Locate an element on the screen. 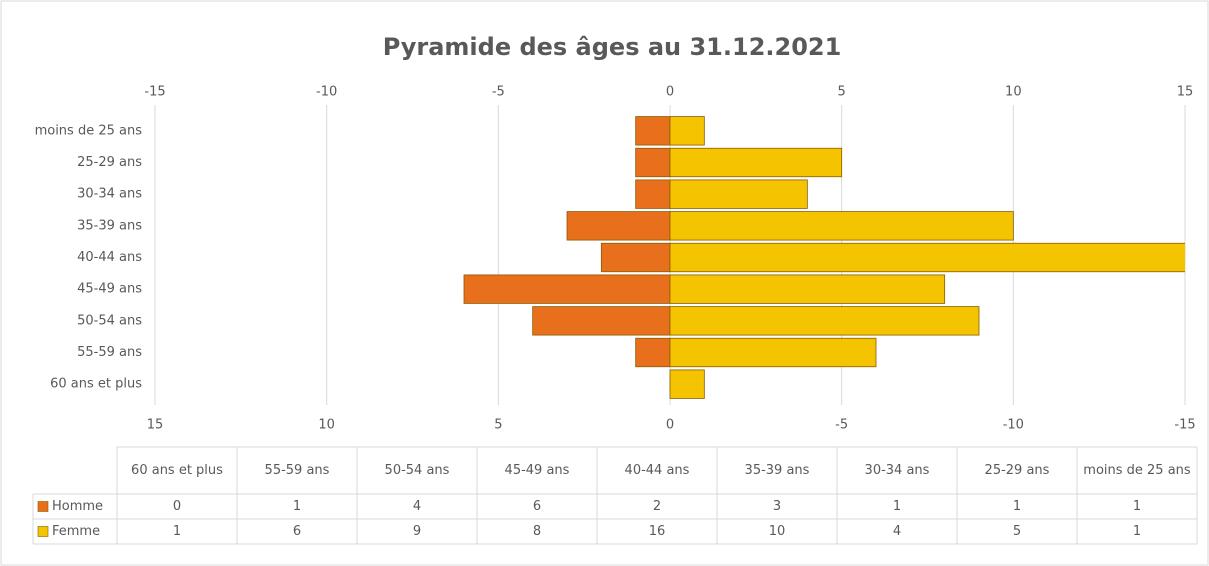 The height and width of the screenshot is (566, 1209). y-tick-label: 60 ans et plus is located at coordinates (96, 384).